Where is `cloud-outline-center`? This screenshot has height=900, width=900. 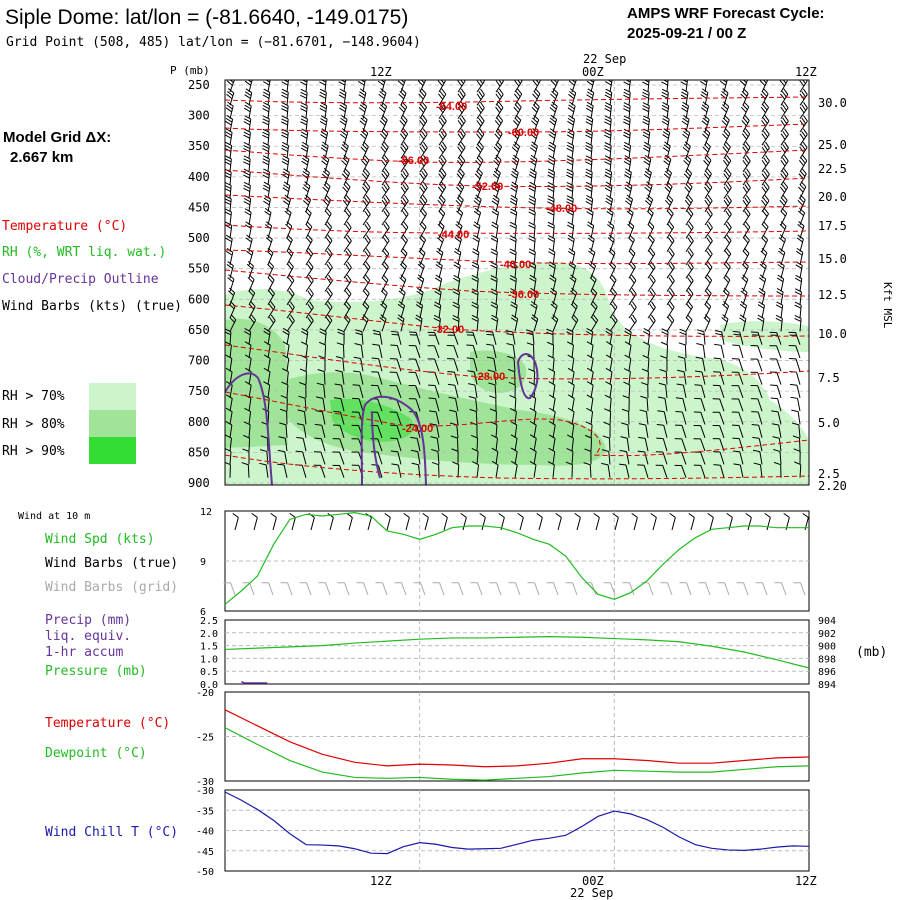
cloud-outline-center is located at coordinates (527, 376).